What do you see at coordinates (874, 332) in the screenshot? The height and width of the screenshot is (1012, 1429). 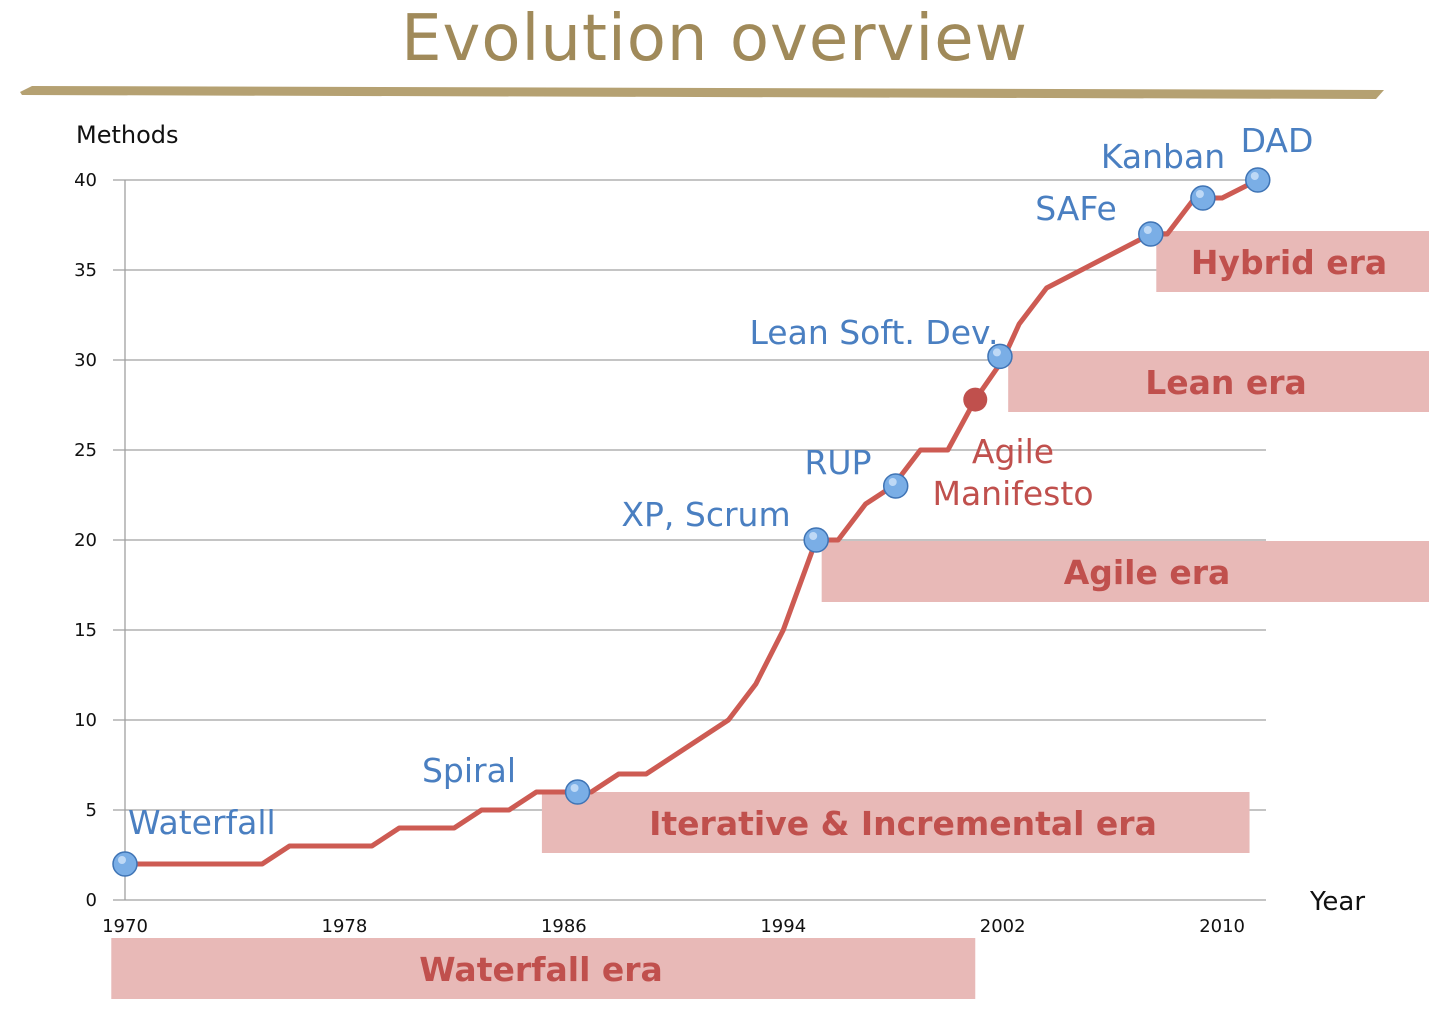 I see `method-label: Lean Soft. Dev.` at bounding box center [874, 332].